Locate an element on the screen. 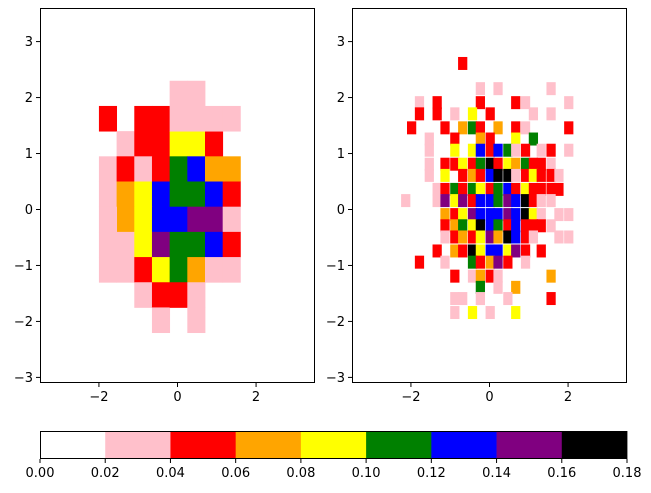 The height and width of the screenshot is (493, 651). right-y-axis: −3 −2 −1 0 1 2 3 is located at coordinates (339, 210).